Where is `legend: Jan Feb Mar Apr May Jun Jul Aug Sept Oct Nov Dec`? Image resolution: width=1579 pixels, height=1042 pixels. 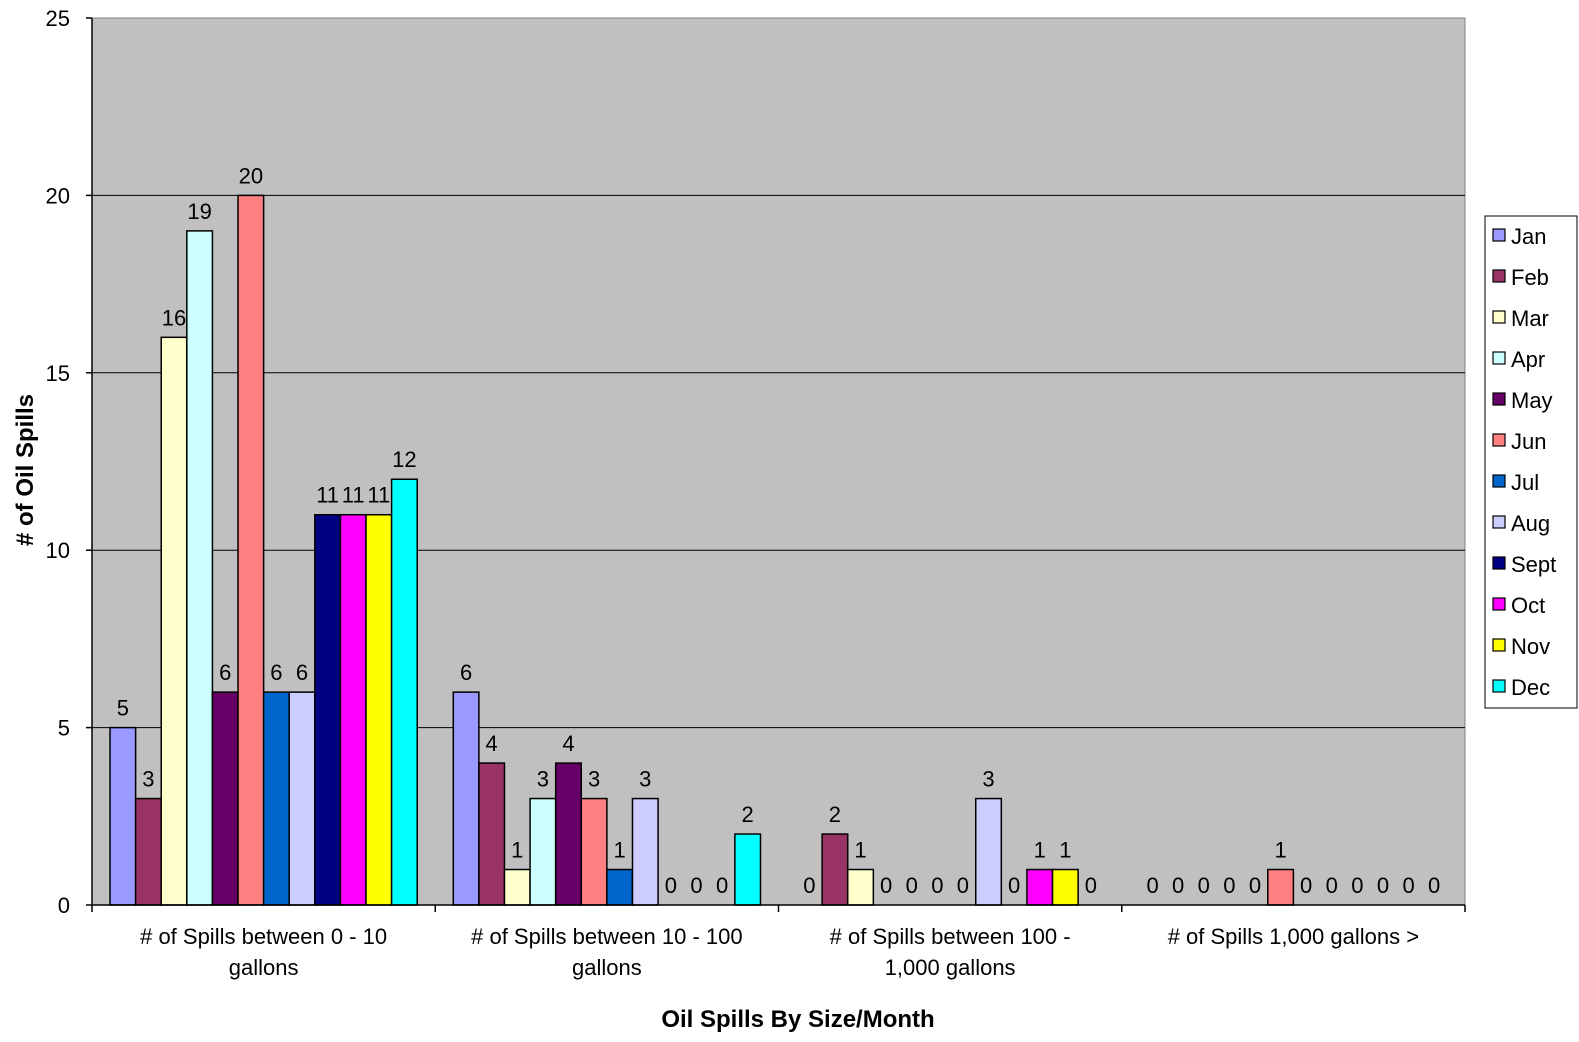
legend: Jan Feb Mar Apr May Jun Jul Aug Sept Oct Nov Dec is located at coordinates (1531, 462).